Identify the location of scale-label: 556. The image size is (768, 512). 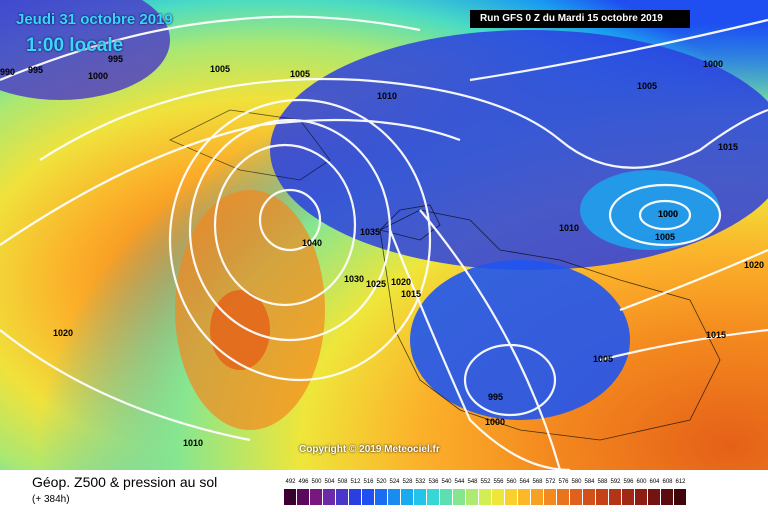
(498, 482).